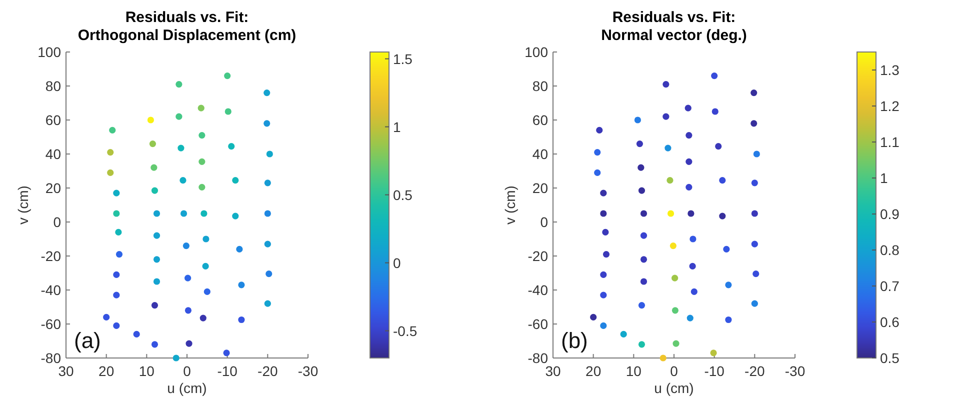 This screenshot has height=413, width=975. Describe the element at coordinates (50, 52) in the screenshot. I see `y-tick-label: 100` at that location.